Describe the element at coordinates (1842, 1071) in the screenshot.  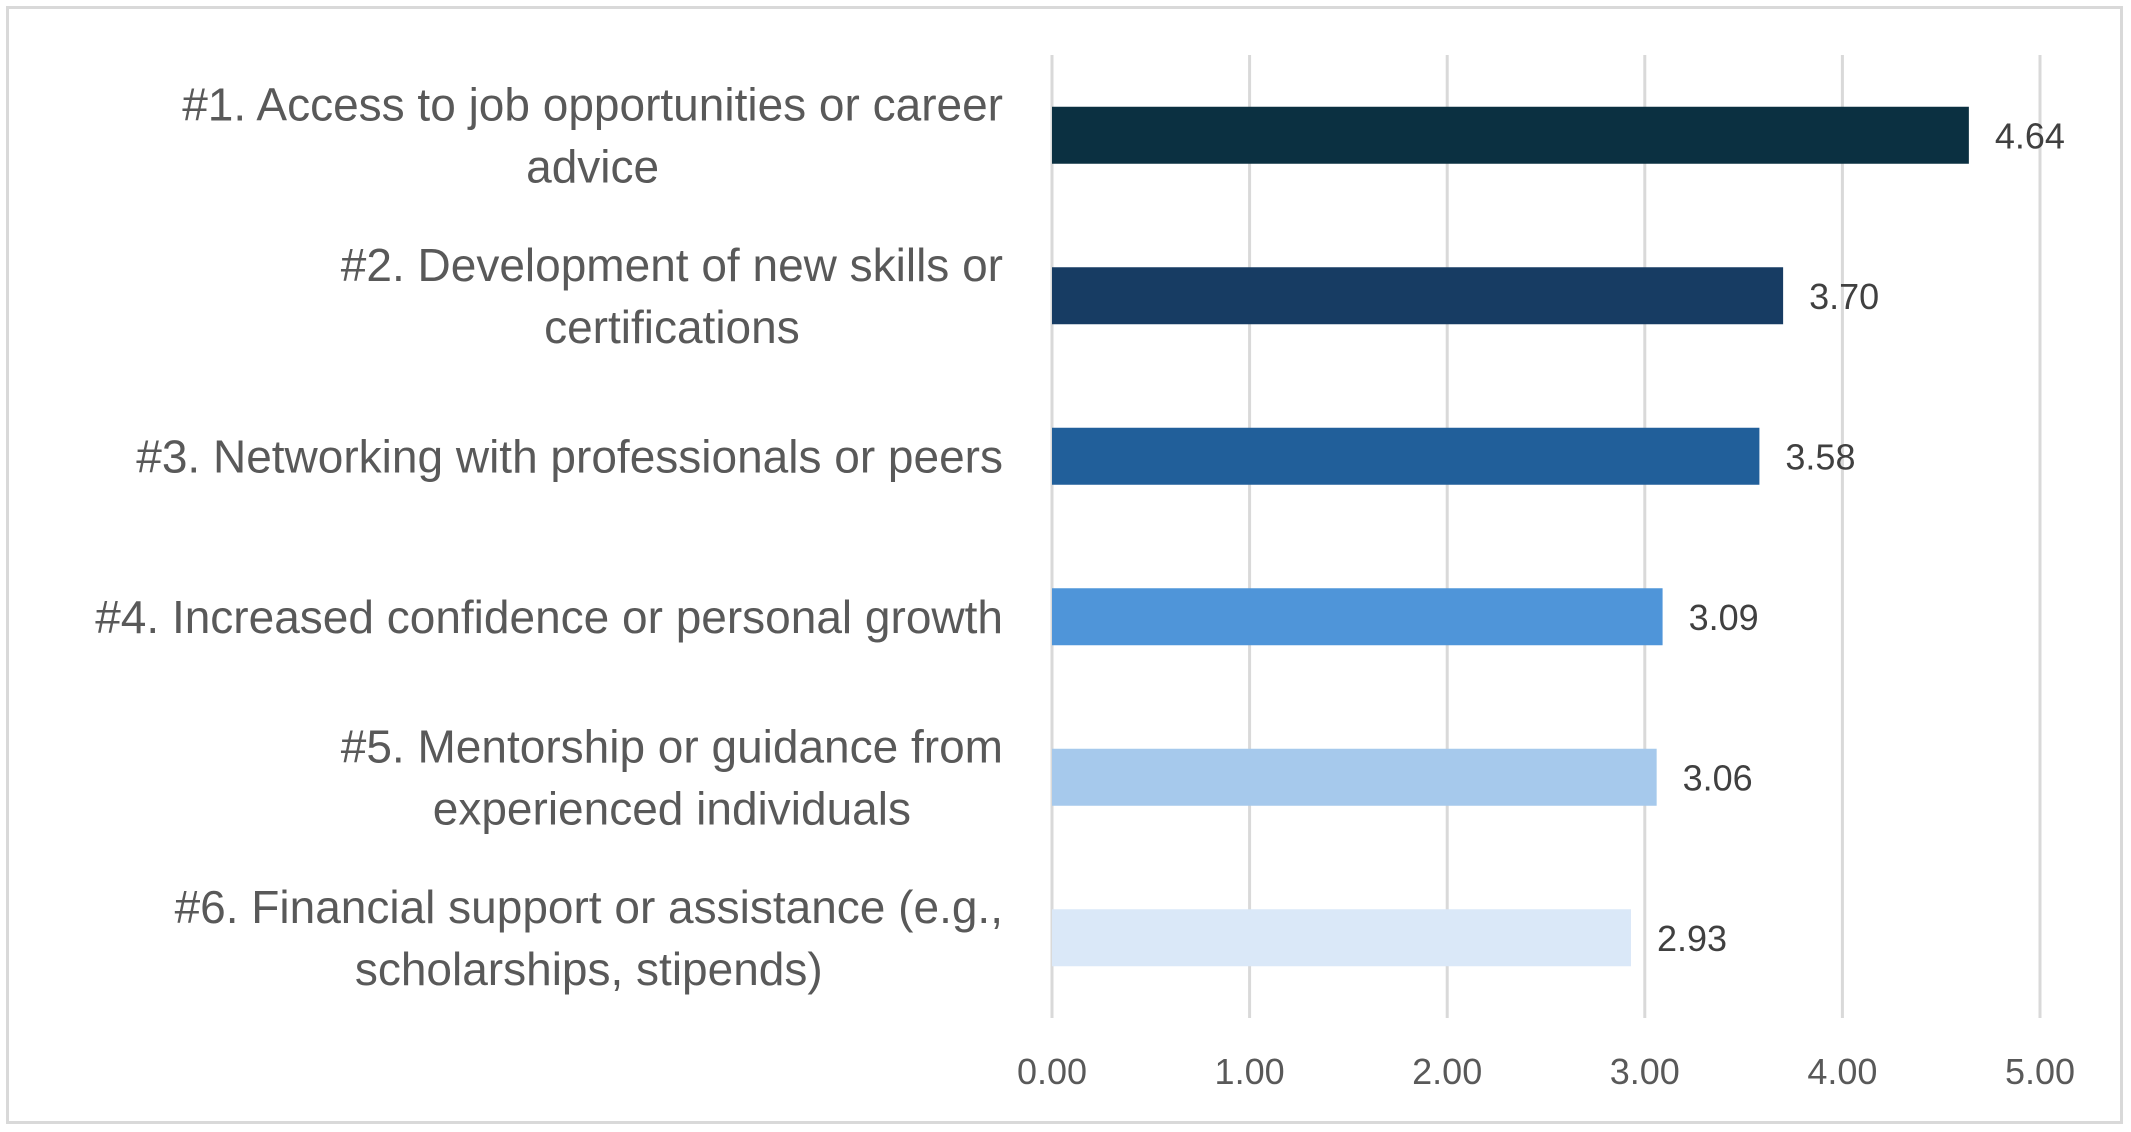
I see `x-tick-label: 4.00` at that location.